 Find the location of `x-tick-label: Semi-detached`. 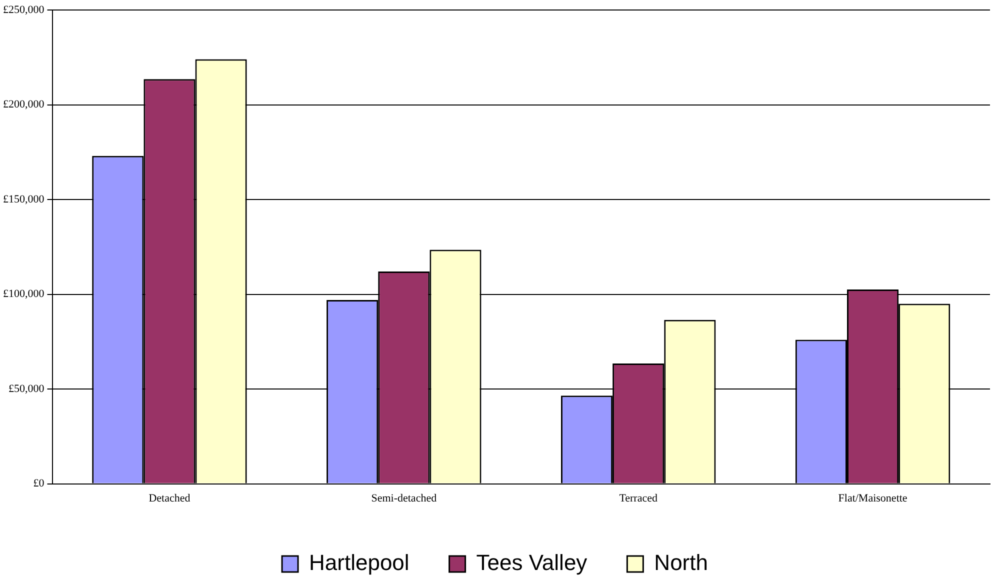

x-tick-label: Semi-detached is located at coordinates (404, 498).